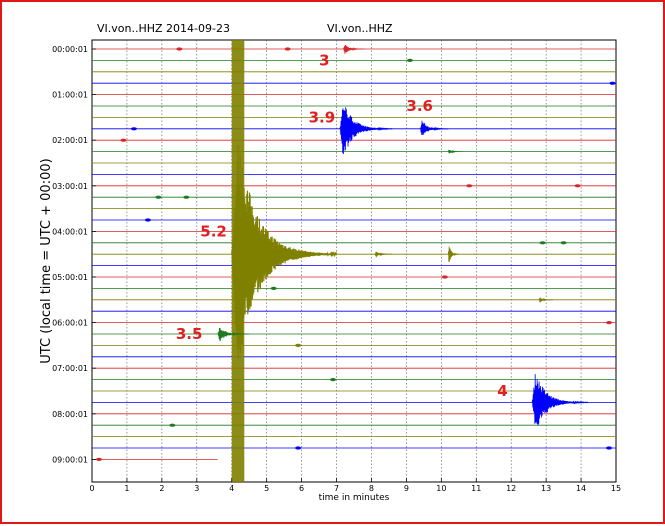 This screenshot has height=526, width=665. Describe the element at coordinates (301, 488) in the screenshot. I see `x-tick-label: 6` at that location.